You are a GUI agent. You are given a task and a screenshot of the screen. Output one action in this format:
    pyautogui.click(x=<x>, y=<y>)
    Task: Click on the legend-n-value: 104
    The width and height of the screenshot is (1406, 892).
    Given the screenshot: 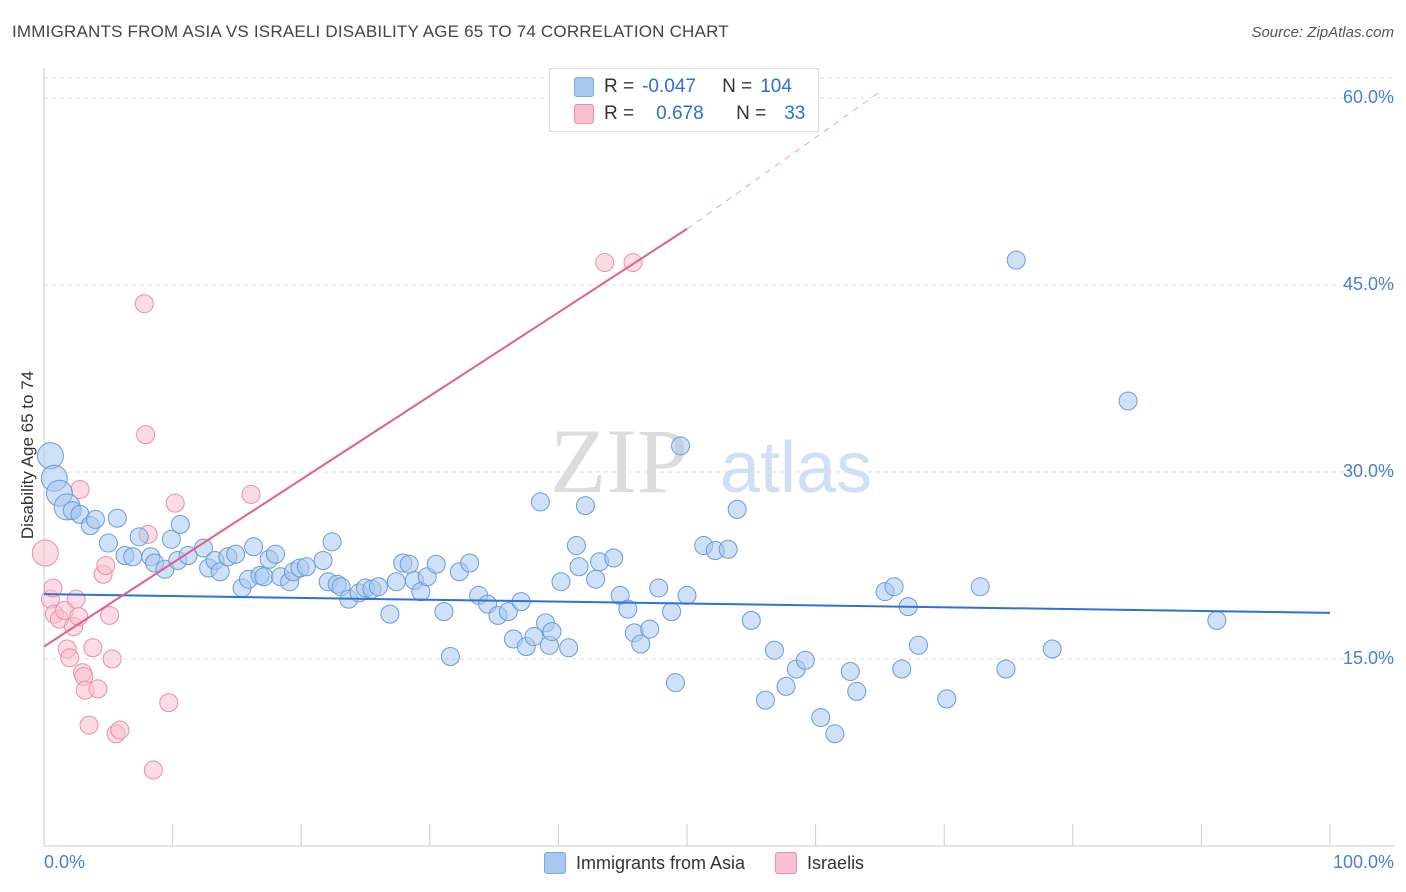 What is the action you would take?
    pyautogui.click(x=776, y=86)
    